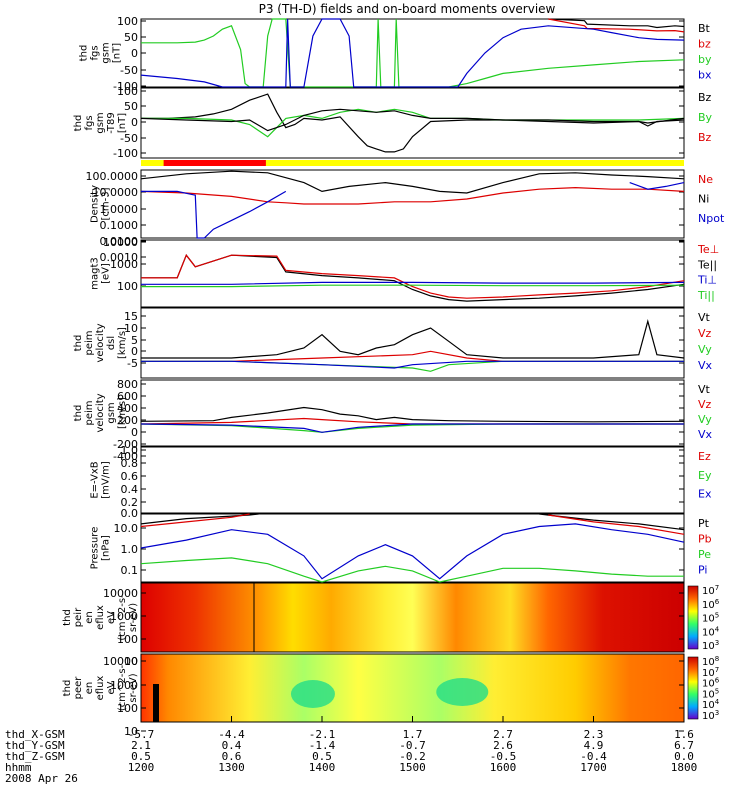 This screenshot has width=750, height=800. What do you see at coordinates (705, 59) in the screenshot?
I see `legend-entry: by` at bounding box center [705, 59].